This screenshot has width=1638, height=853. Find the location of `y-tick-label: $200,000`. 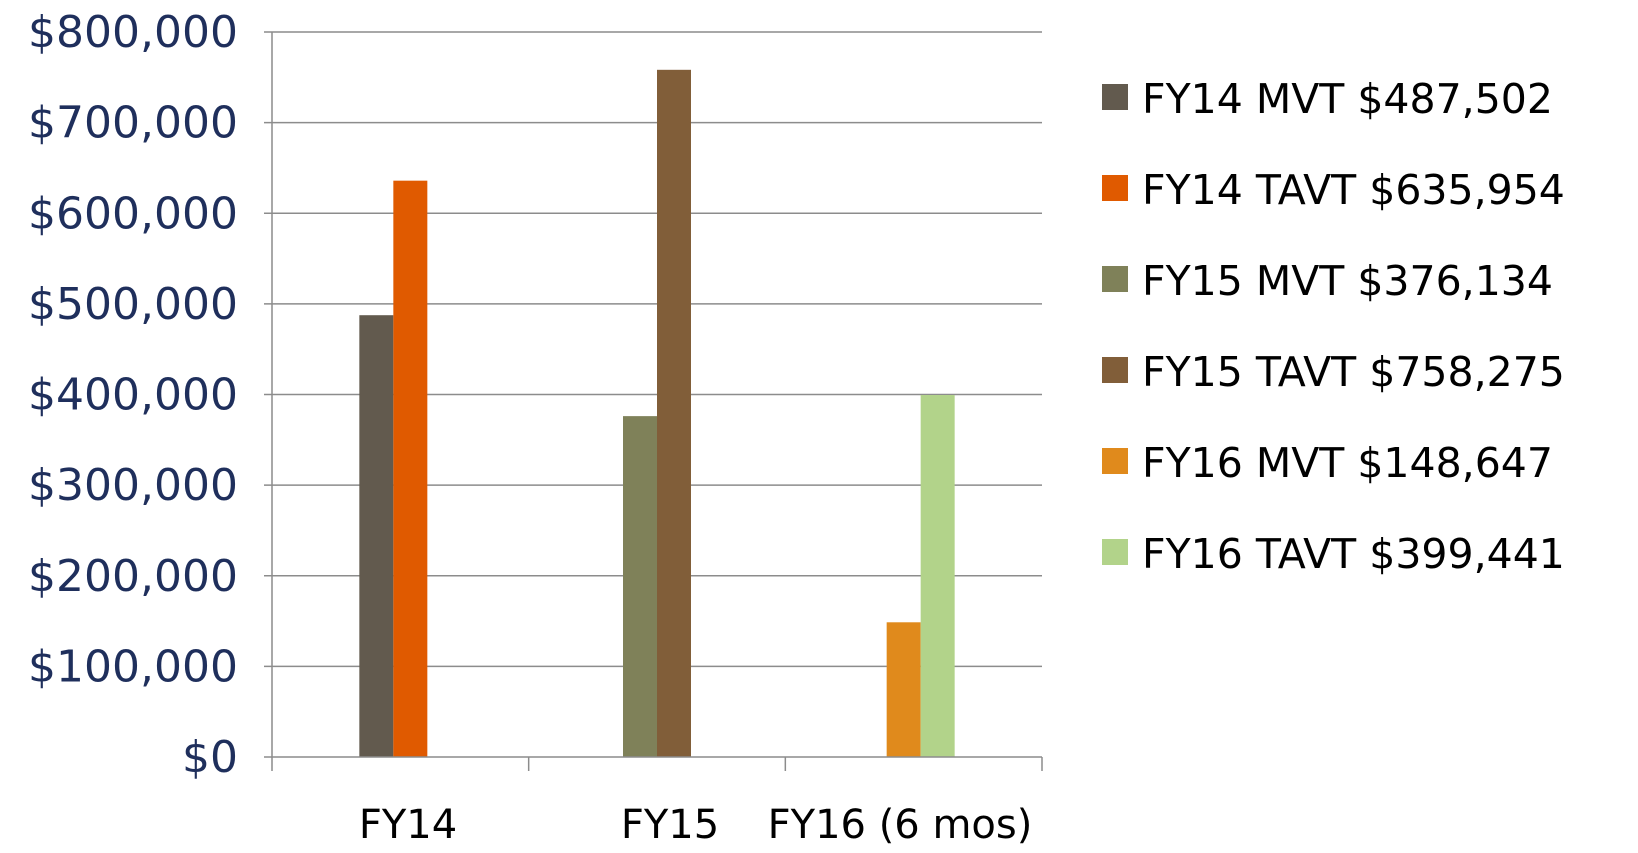

y-tick-label: $200,000 is located at coordinates (133, 576).